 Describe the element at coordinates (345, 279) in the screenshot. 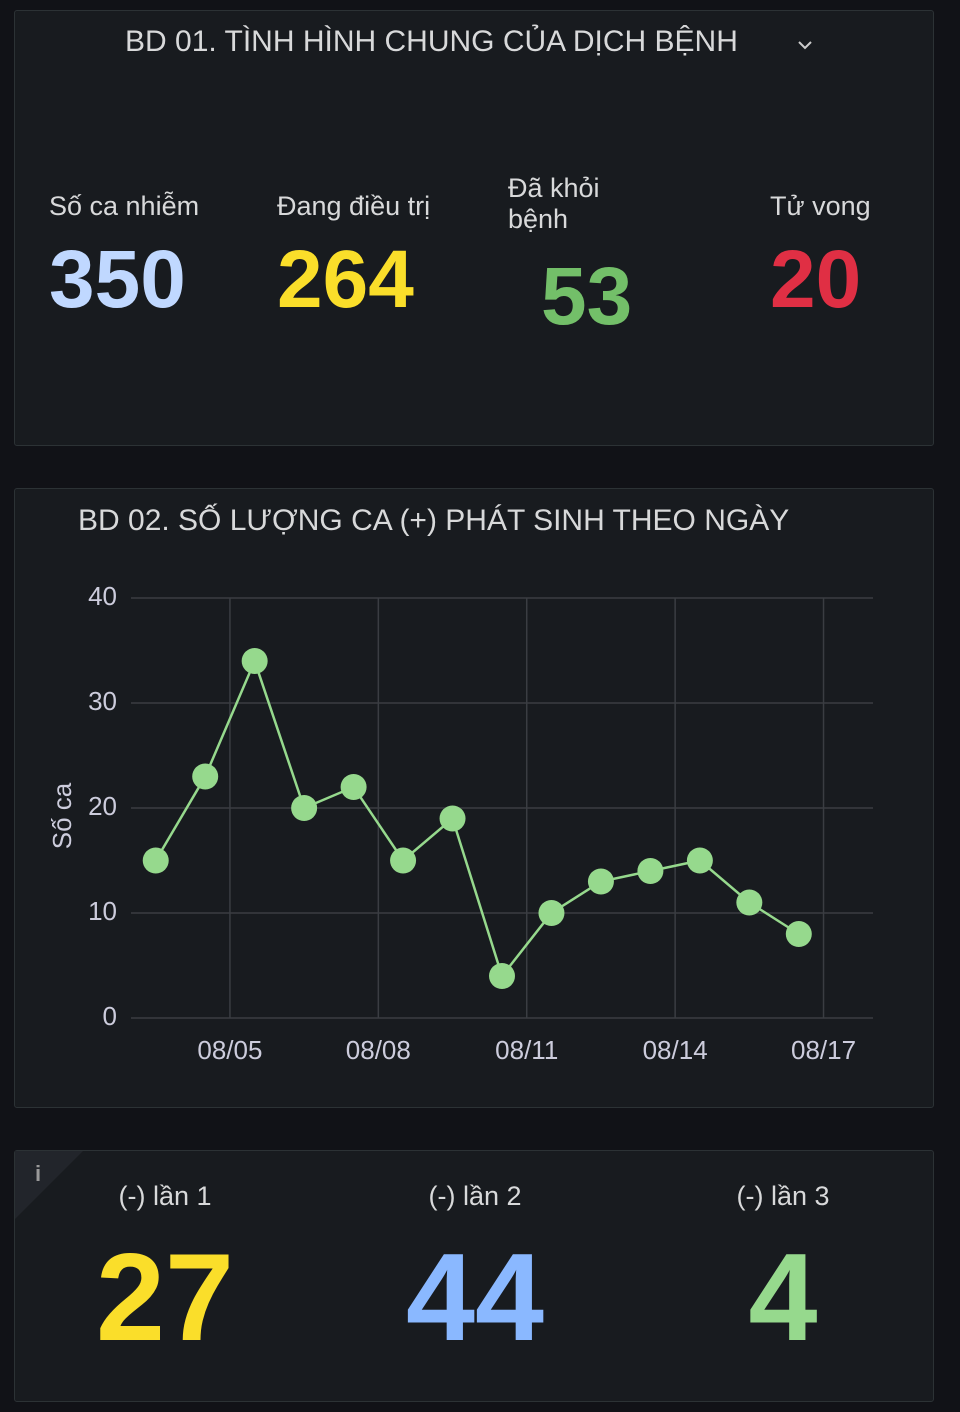

I see `stat-value: 264` at that location.